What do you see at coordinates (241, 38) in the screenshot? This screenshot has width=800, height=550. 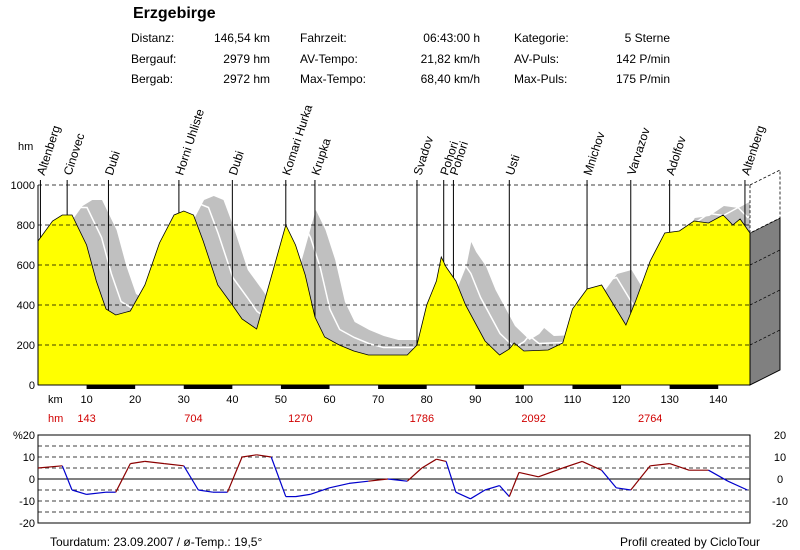 I see `info-value-distance: 146,54 km` at bounding box center [241, 38].